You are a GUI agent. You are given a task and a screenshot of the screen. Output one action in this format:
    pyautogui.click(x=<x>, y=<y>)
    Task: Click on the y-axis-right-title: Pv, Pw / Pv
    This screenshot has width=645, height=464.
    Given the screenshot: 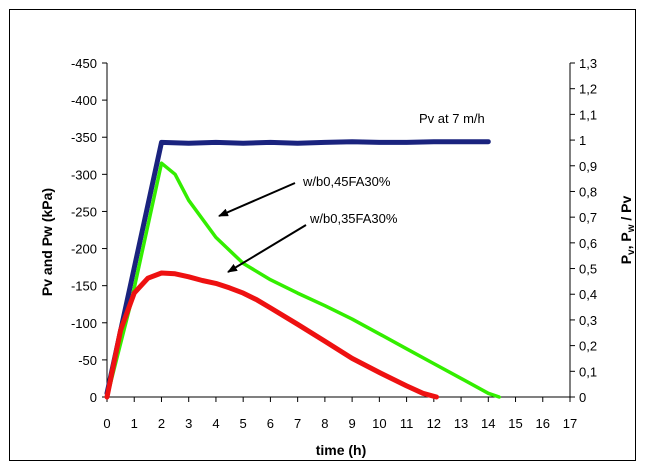 What is the action you would take?
    pyautogui.click(x=627, y=229)
    